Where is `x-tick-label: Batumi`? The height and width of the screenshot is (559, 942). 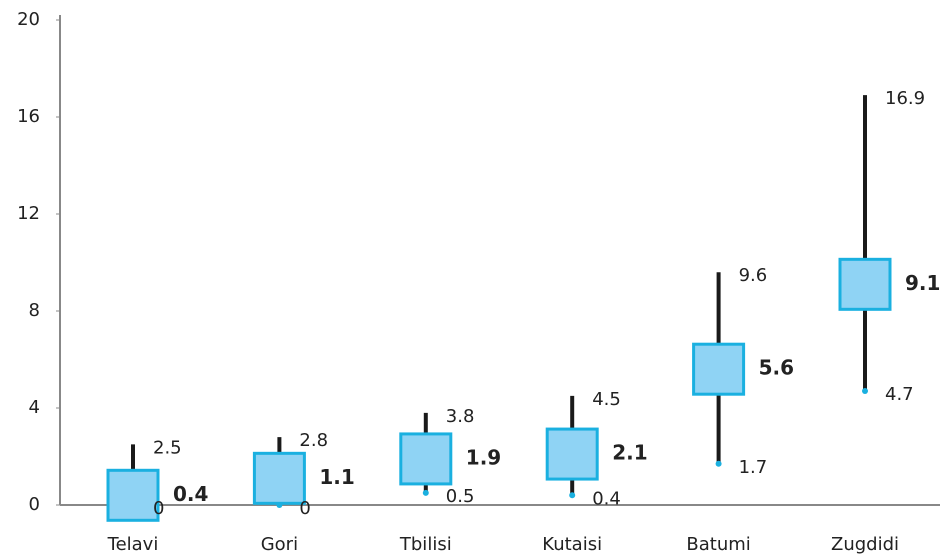 x-tick-label: Batumi is located at coordinates (718, 544).